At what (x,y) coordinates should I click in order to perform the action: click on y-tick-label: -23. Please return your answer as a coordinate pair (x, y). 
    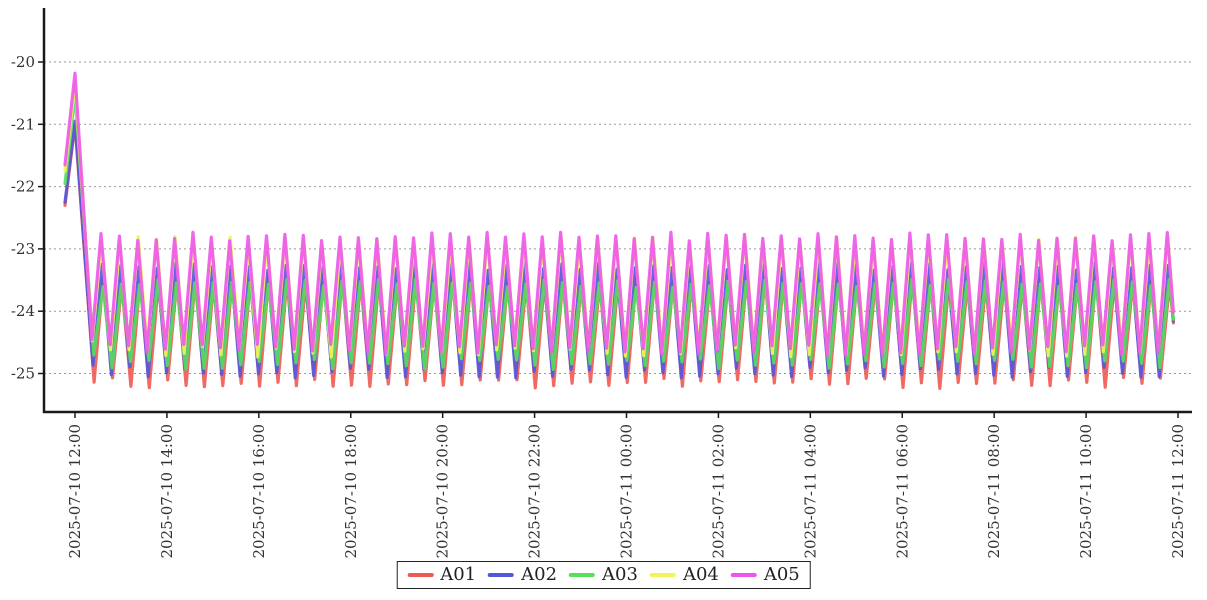
    Looking at the image, I should click on (23, 249).